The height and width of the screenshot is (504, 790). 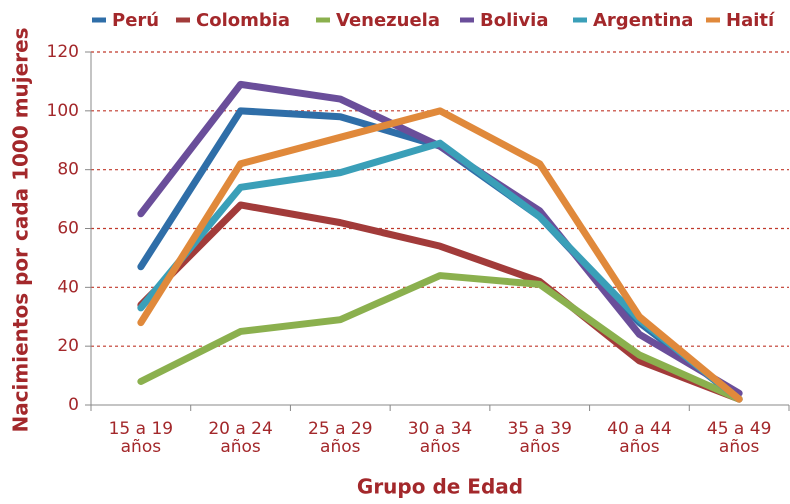 What do you see at coordinates (440, 438) in the screenshot?
I see `x-tick-label: 30 a 34 años` at bounding box center [440, 438].